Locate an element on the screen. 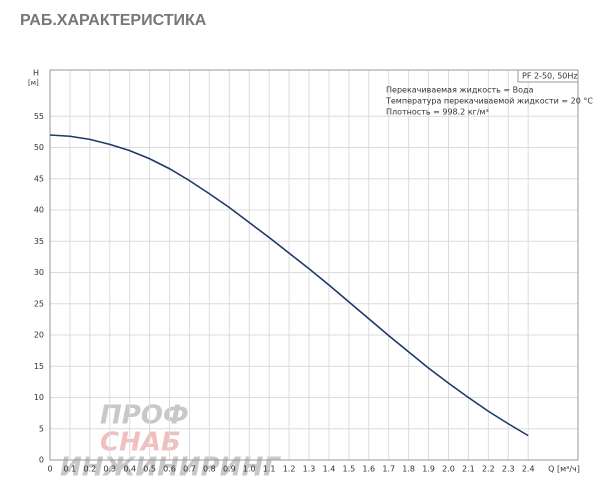  info-line: Перекачиваемая жидкость = Вода is located at coordinates (460, 90).